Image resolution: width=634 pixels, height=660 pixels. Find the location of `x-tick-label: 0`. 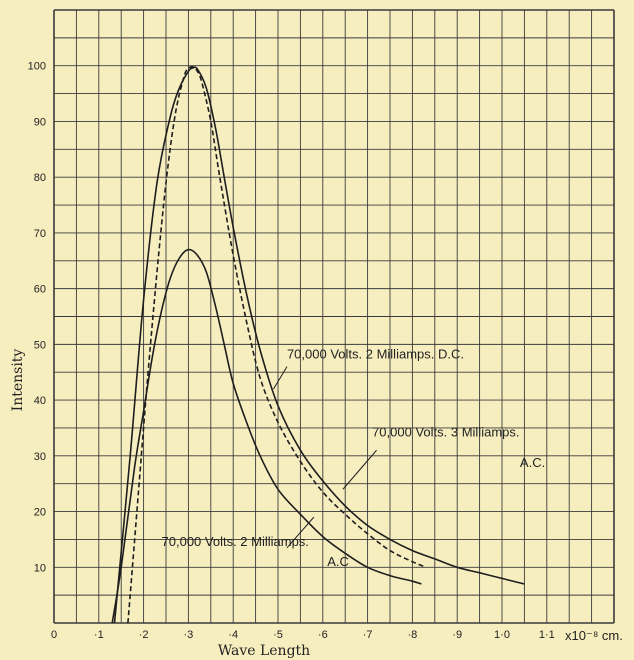

x-tick-label: 0 is located at coordinates (54, 635).